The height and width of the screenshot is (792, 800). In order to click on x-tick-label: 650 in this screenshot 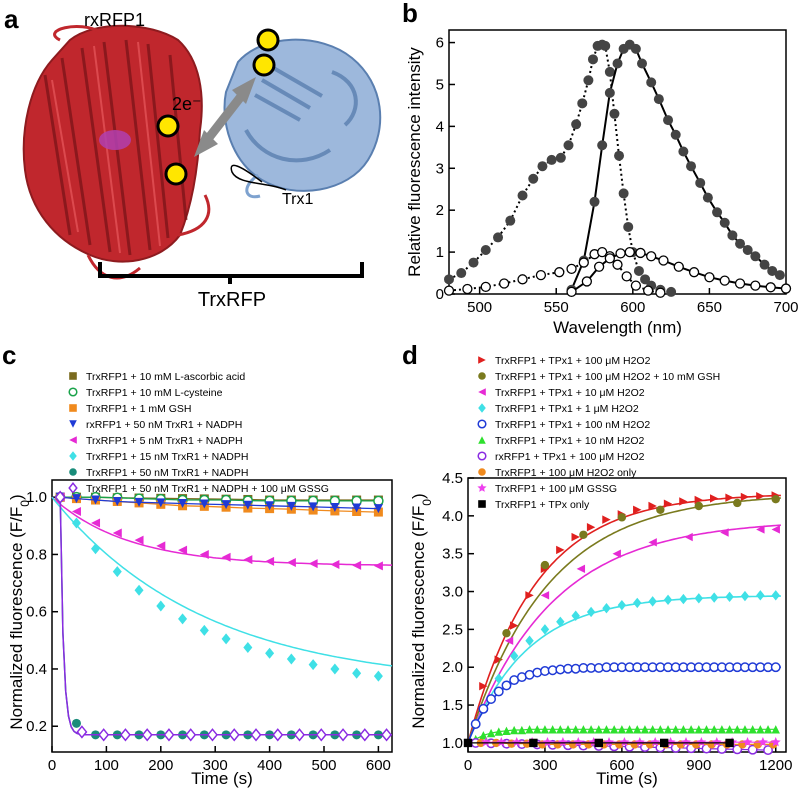, I will do `click(709, 307)`.